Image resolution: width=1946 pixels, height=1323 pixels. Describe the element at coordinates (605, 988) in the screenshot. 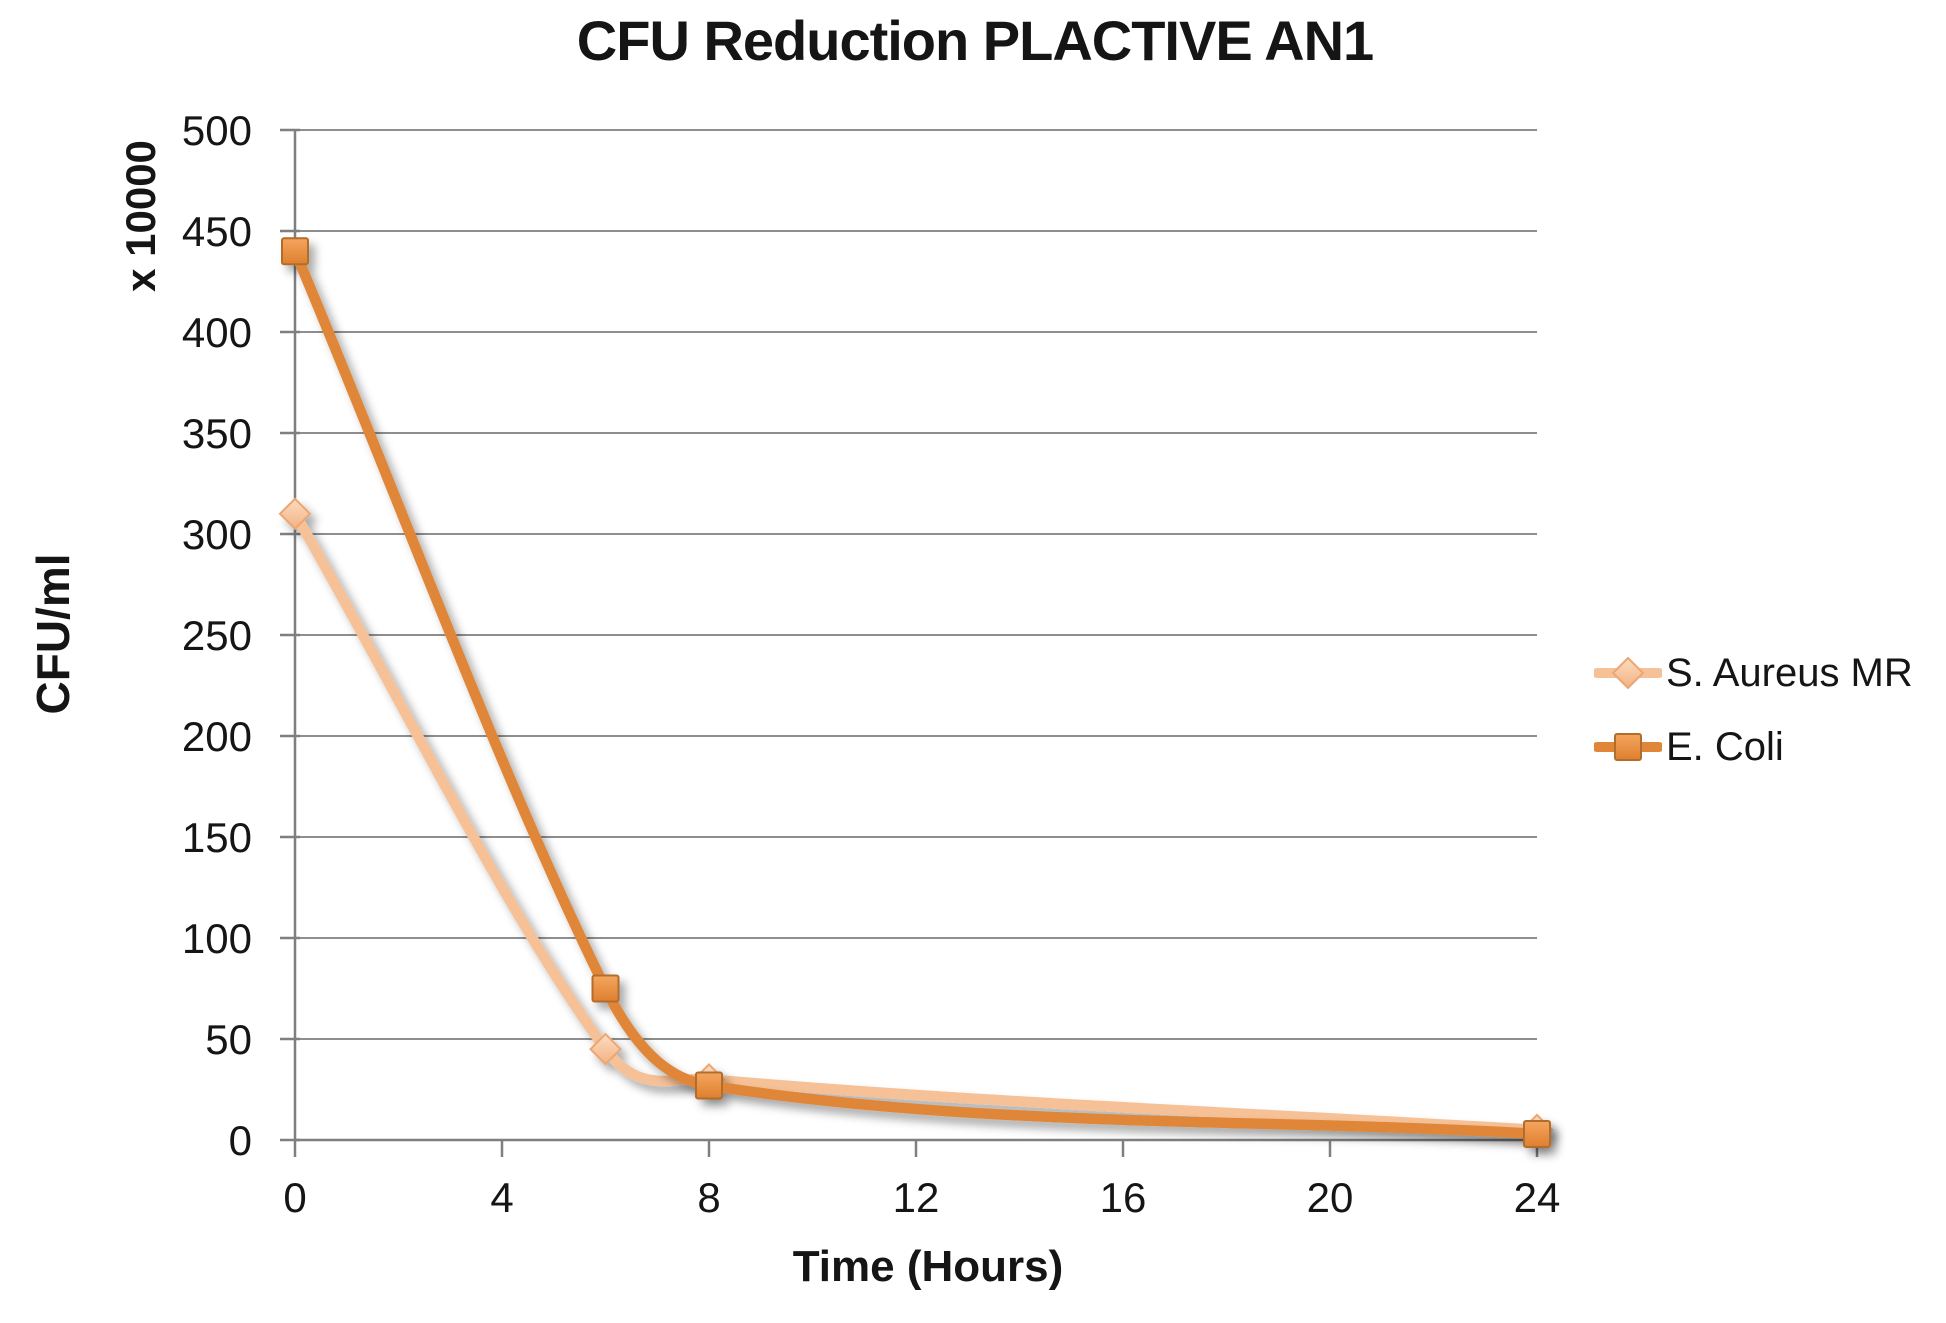

I see `data-point-e-coli-x6` at that location.